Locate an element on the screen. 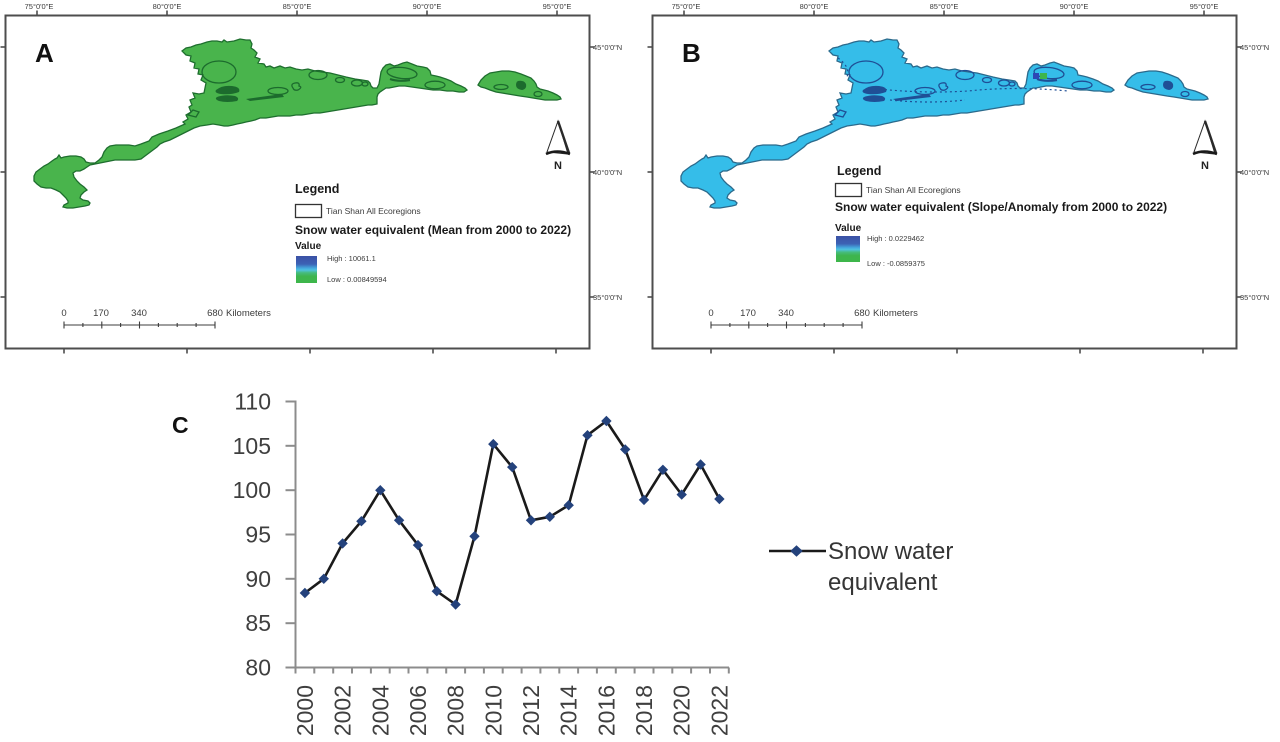 This screenshot has width=1280, height=742. svg-text: 100 is located at coordinates (252, 490).